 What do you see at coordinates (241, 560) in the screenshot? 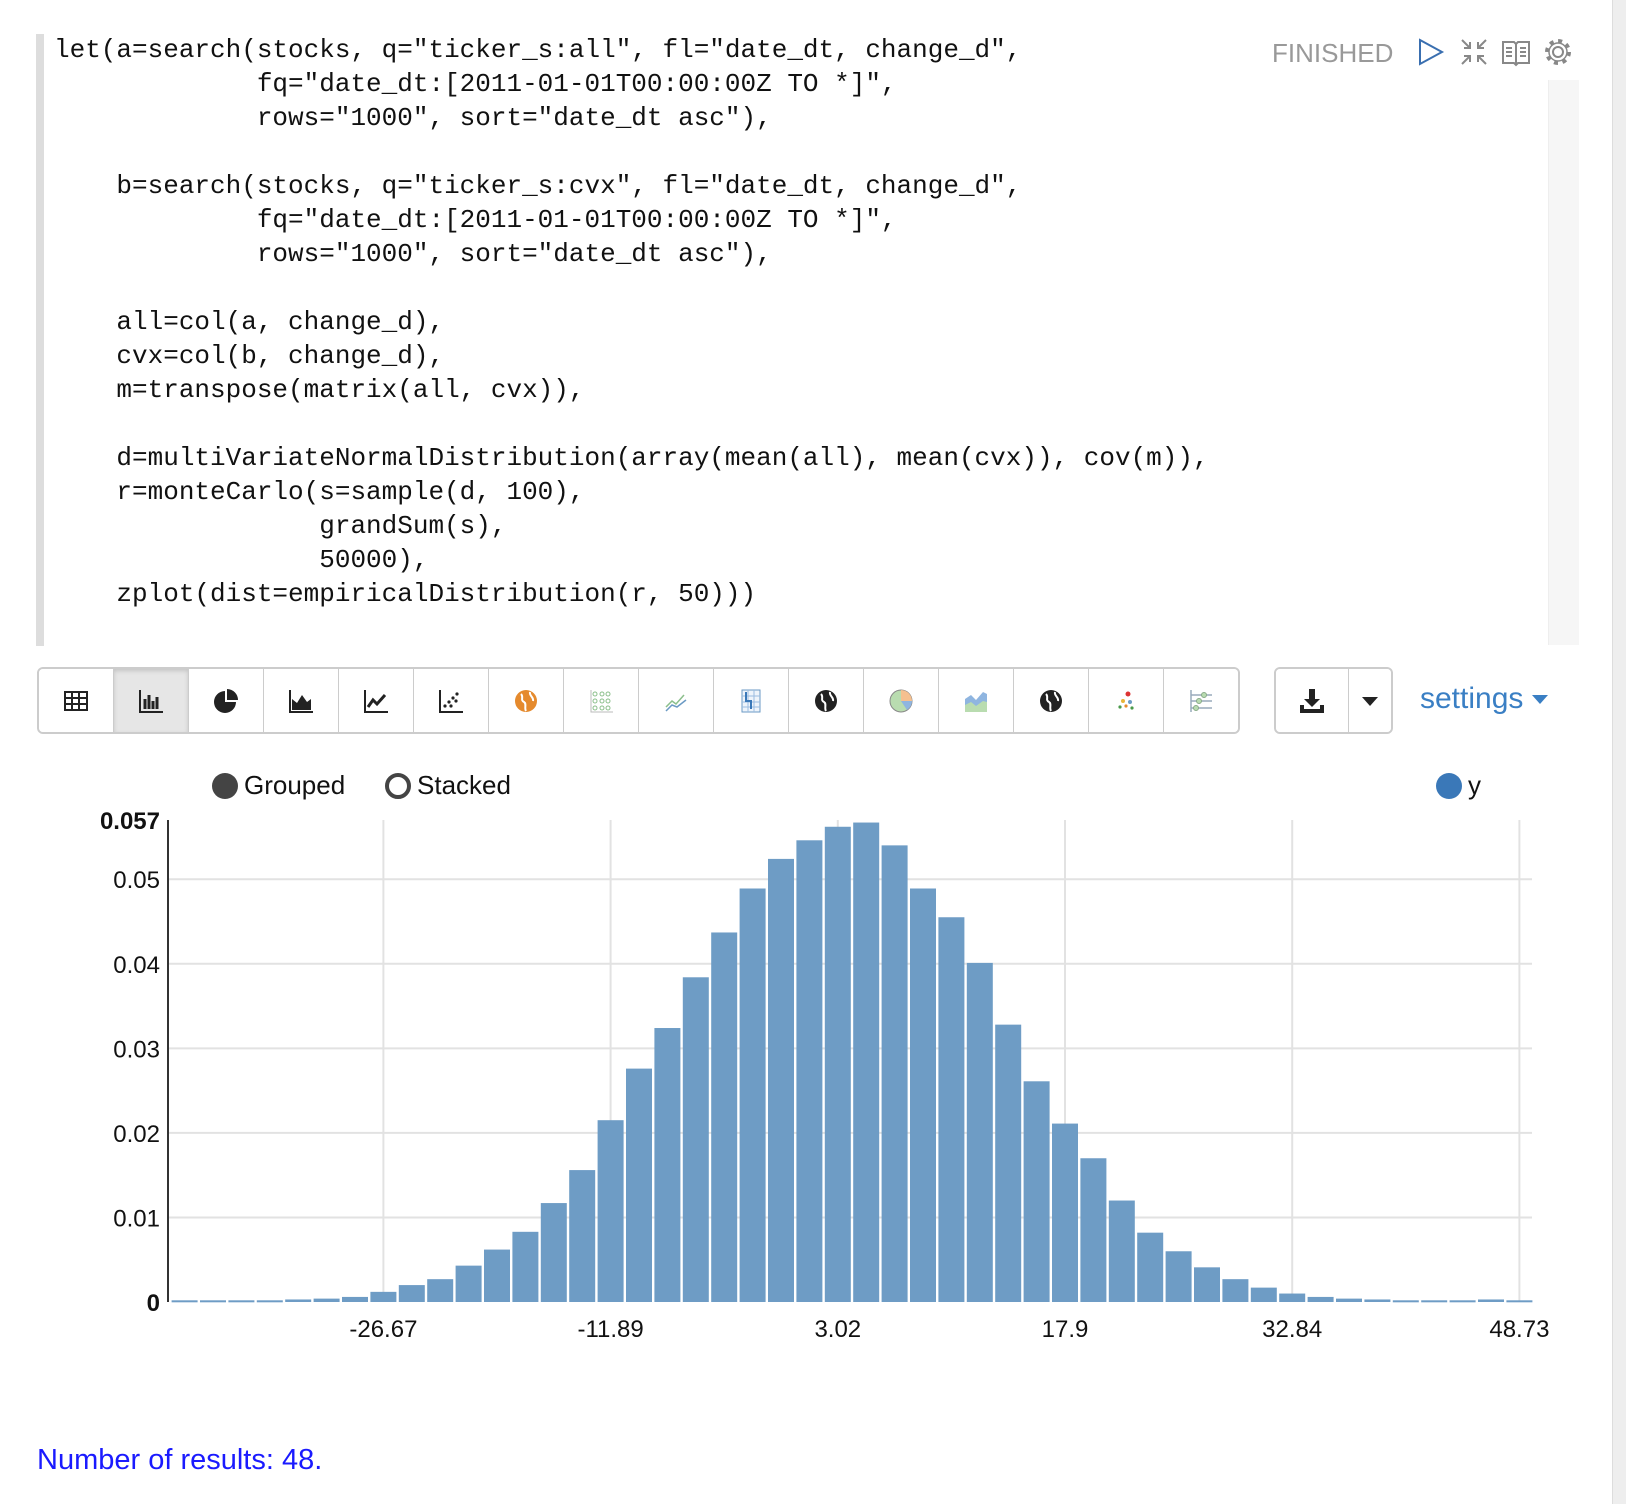
I see `code-line: 50000),` at bounding box center [241, 560].